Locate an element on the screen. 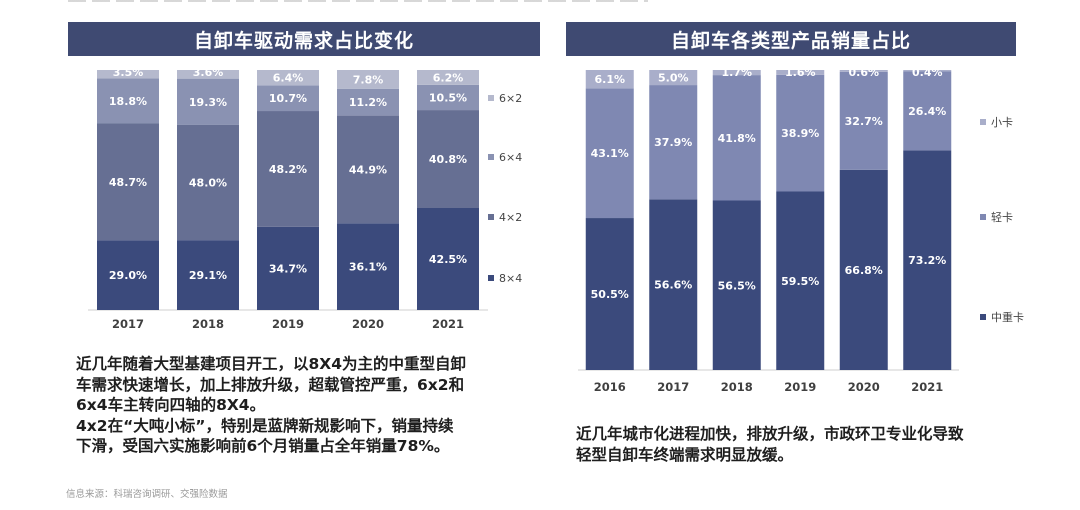 The image size is (1080, 510). caption-right-line: 近几年城市化进程加快，排放升级，市政环卫专业化导致 is located at coordinates (770, 434).